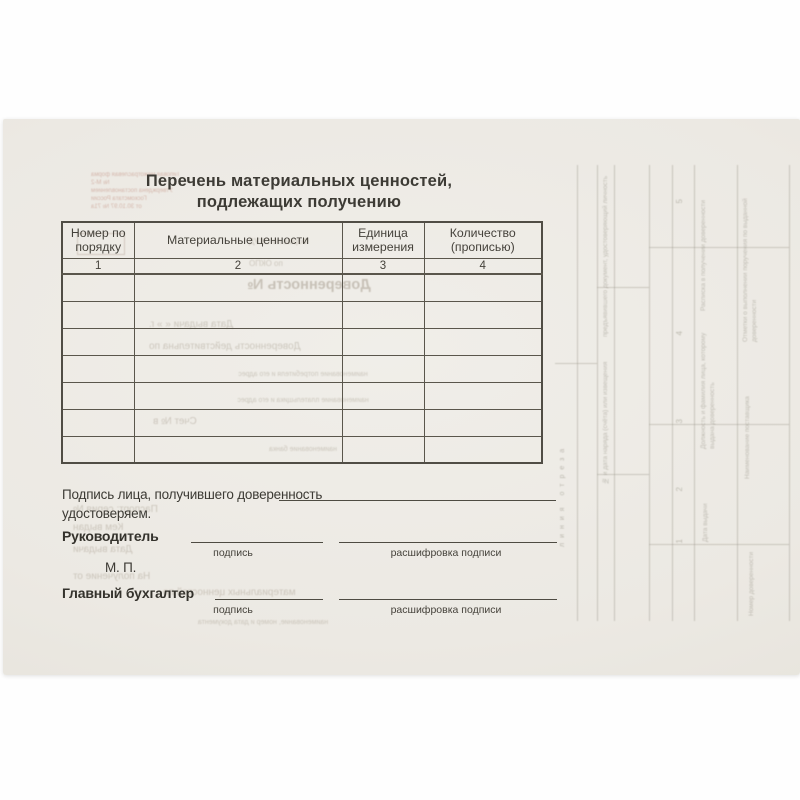 This screenshot has width=800, height=800. Describe the element at coordinates (383, 240) in the screenshot. I see `column-header-3: Единица измерения` at that location.